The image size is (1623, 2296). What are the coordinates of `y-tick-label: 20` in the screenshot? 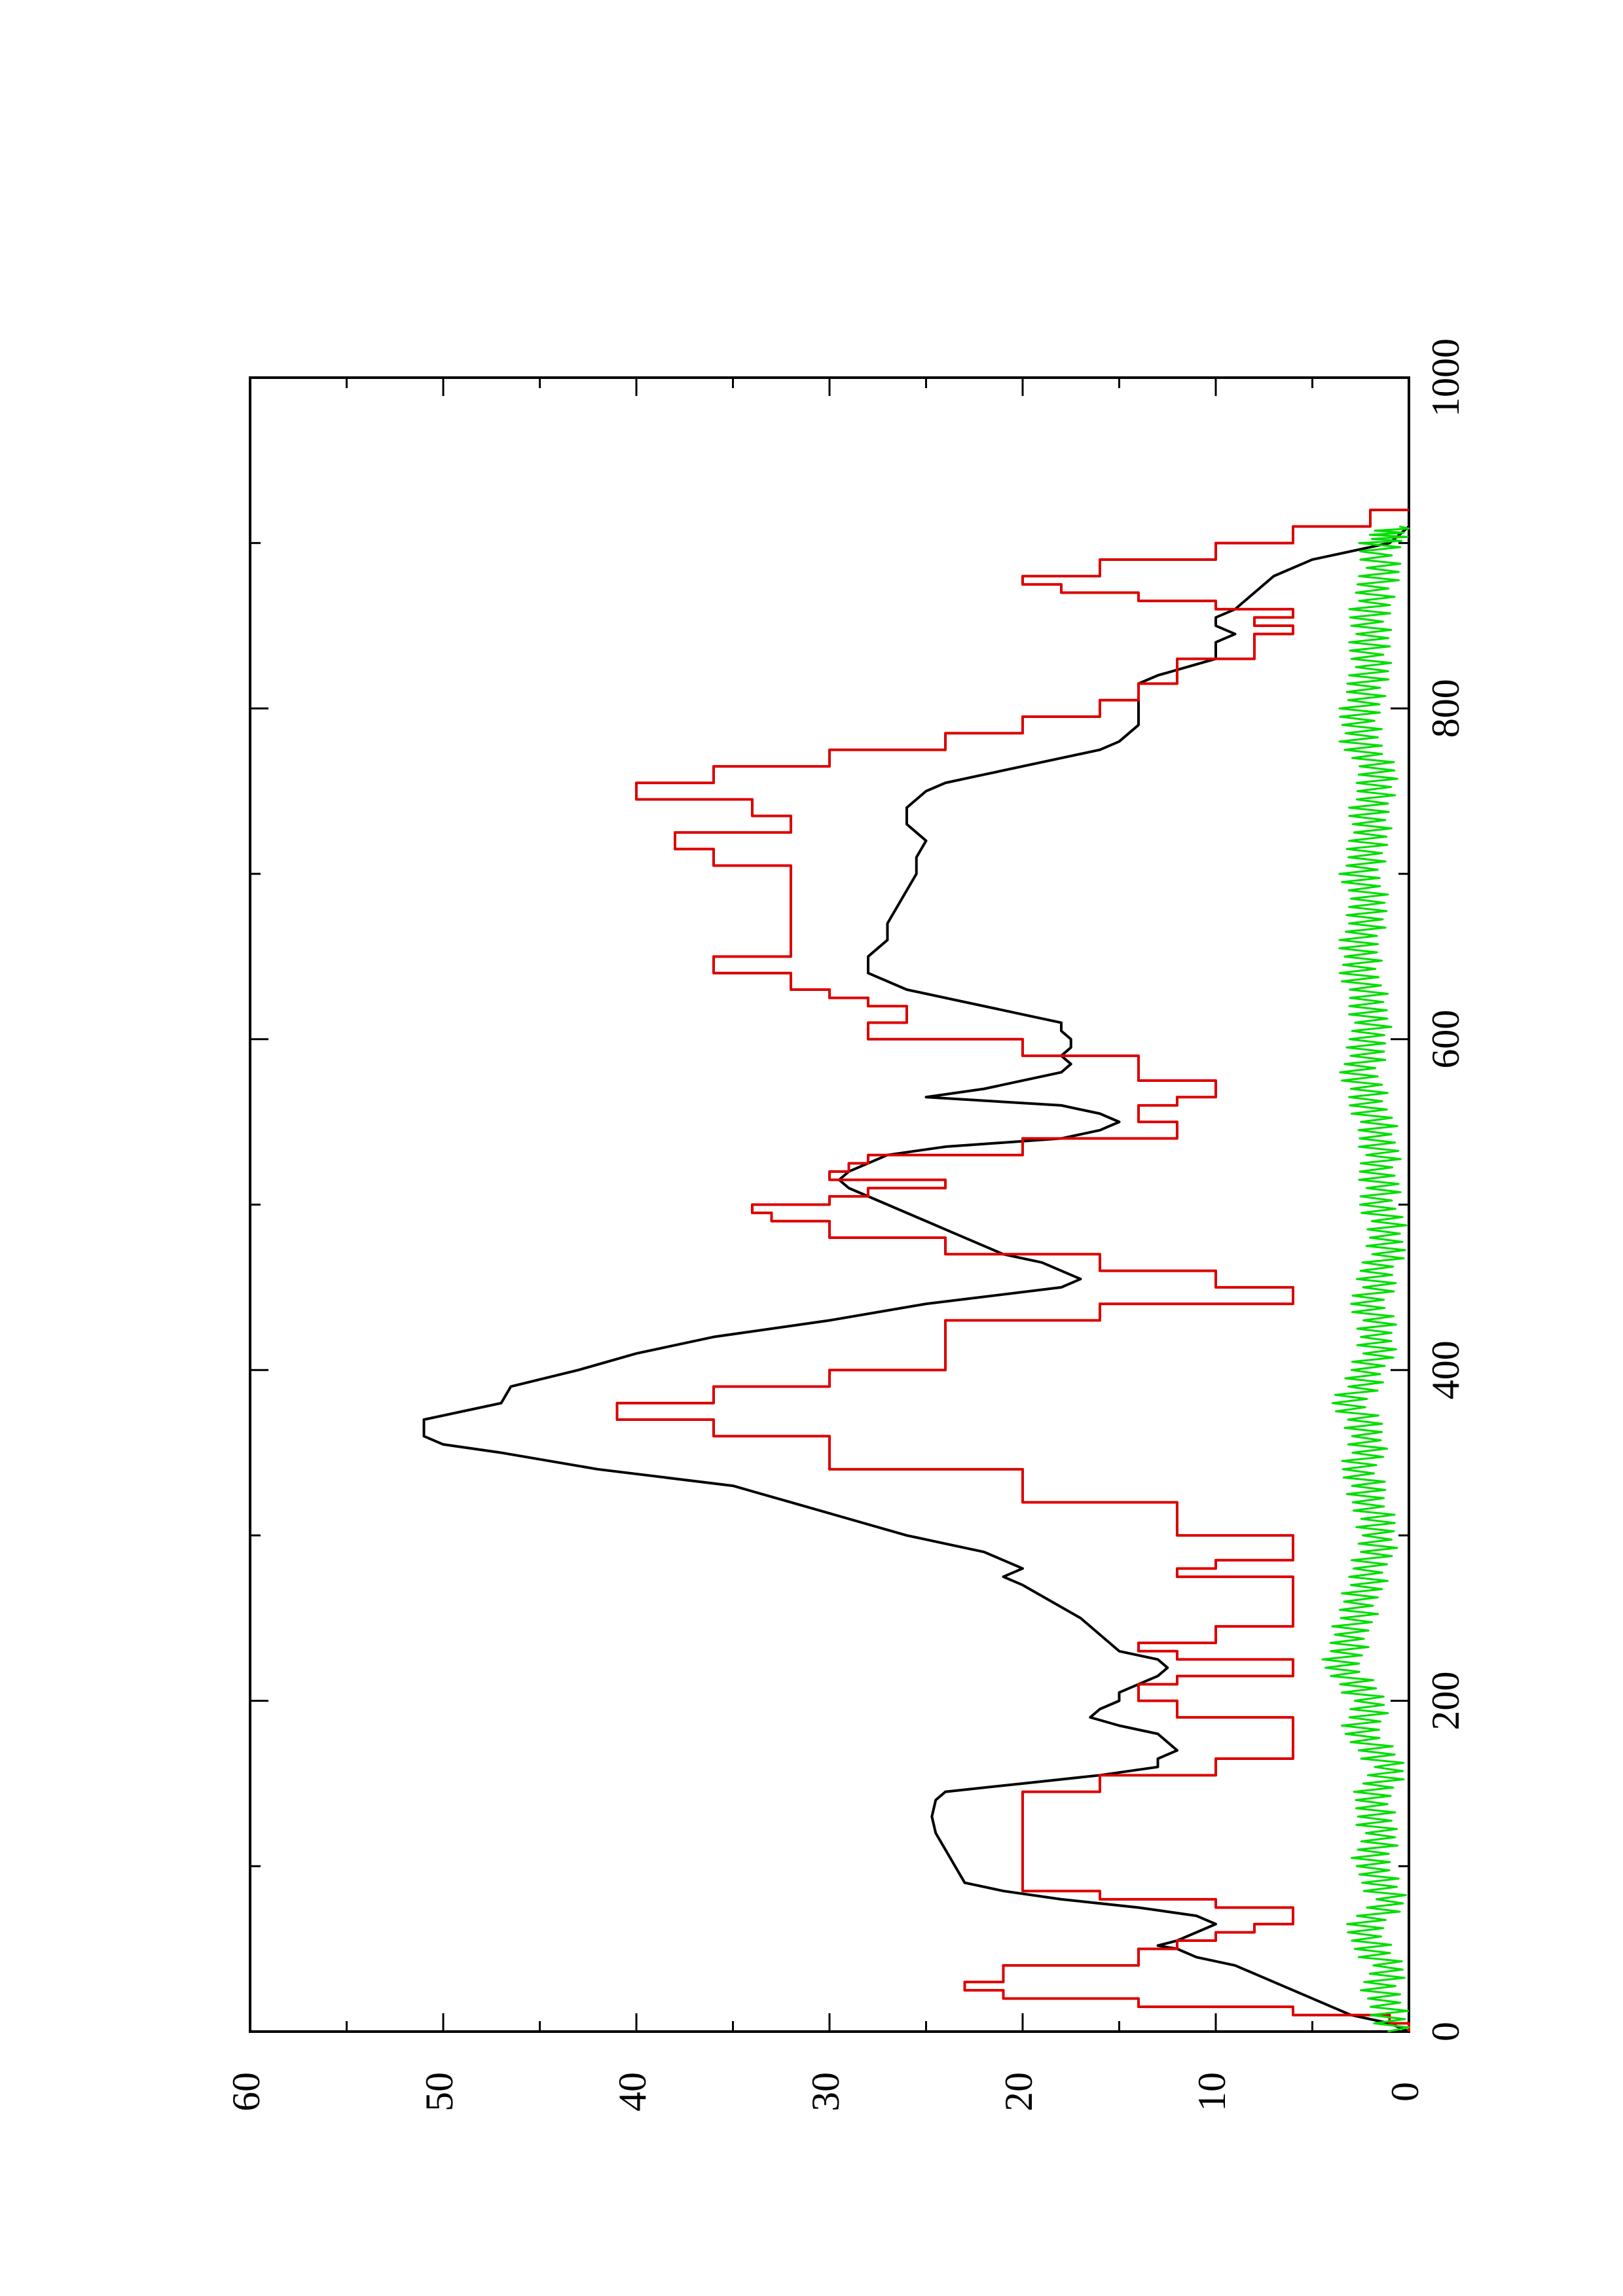 It's located at (1018, 2091).